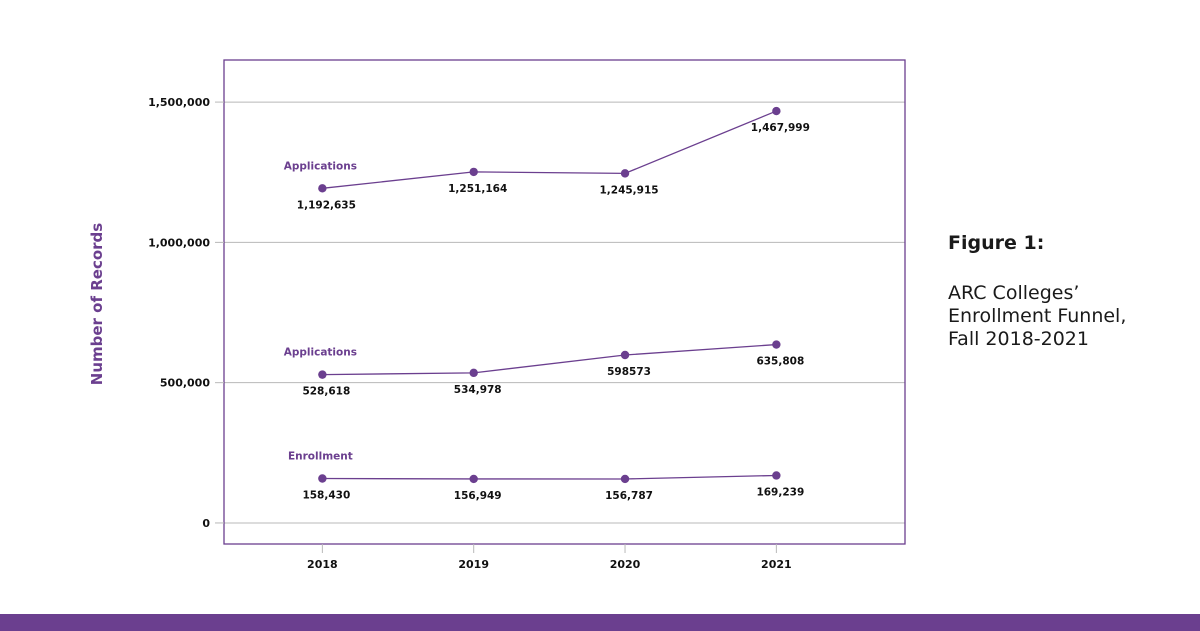  What do you see at coordinates (97, 304) in the screenshot?
I see `y-axis-title: Number of Records` at bounding box center [97, 304].